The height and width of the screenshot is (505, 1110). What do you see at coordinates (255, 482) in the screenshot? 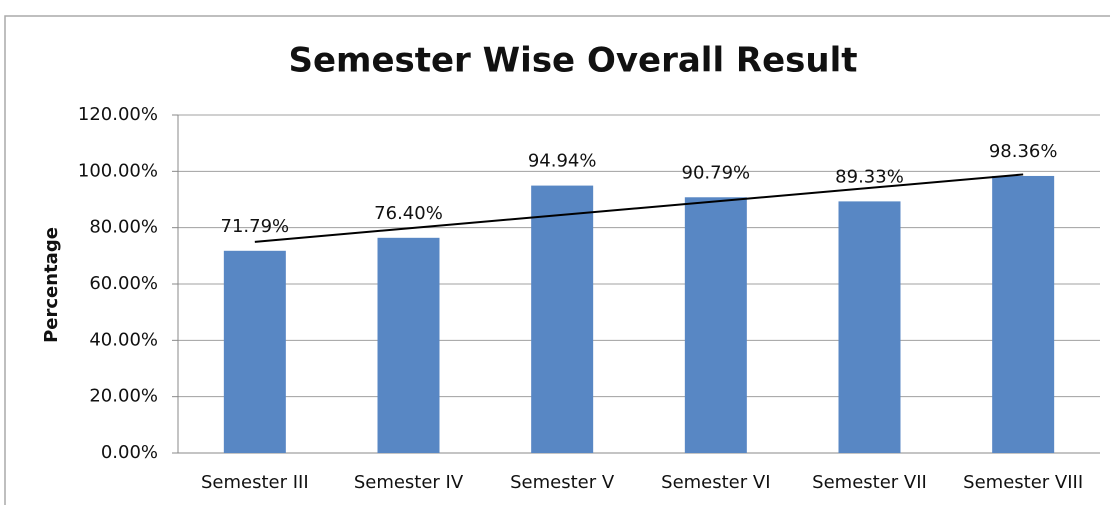
I see `x-tick-label: Semester III` at bounding box center [255, 482].